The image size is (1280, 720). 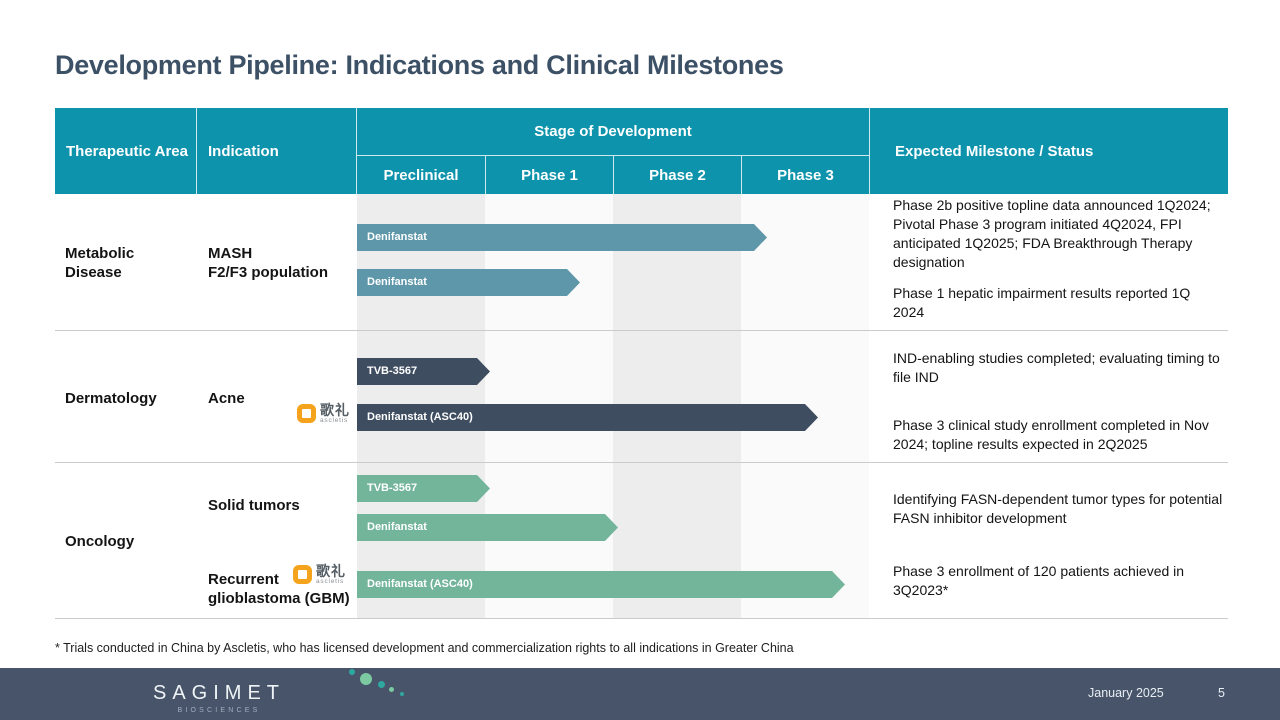 I want to click on pipeline-bar-tvb3567-solid-tumors: TVB-3567, so click(x=423, y=488).